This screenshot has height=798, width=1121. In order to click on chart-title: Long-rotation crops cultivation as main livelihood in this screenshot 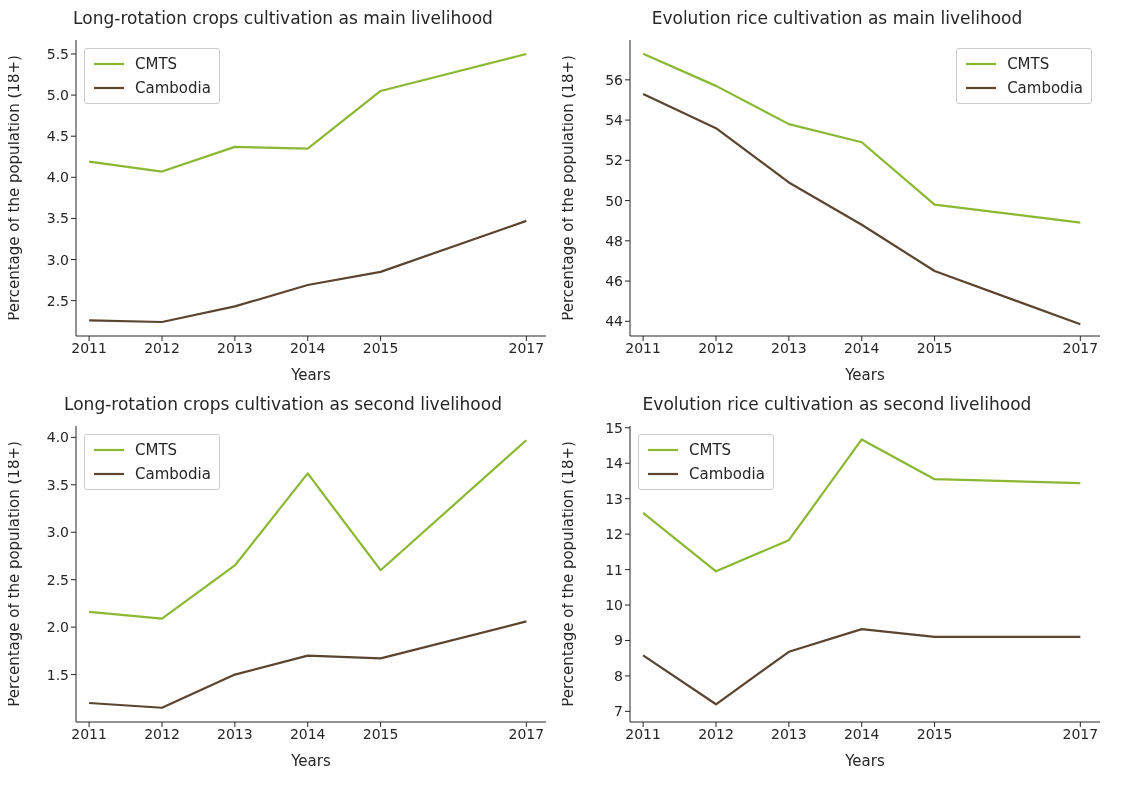, I will do `click(283, 19)`.